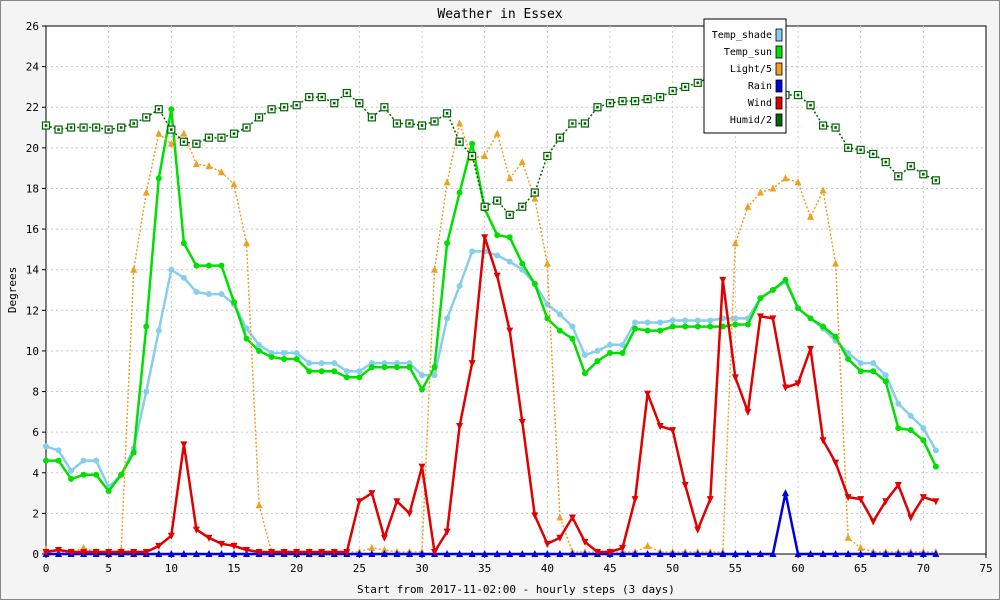  Describe the element at coordinates (33, 67) in the screenshot. I see `y-tick-label: 24` at that location.